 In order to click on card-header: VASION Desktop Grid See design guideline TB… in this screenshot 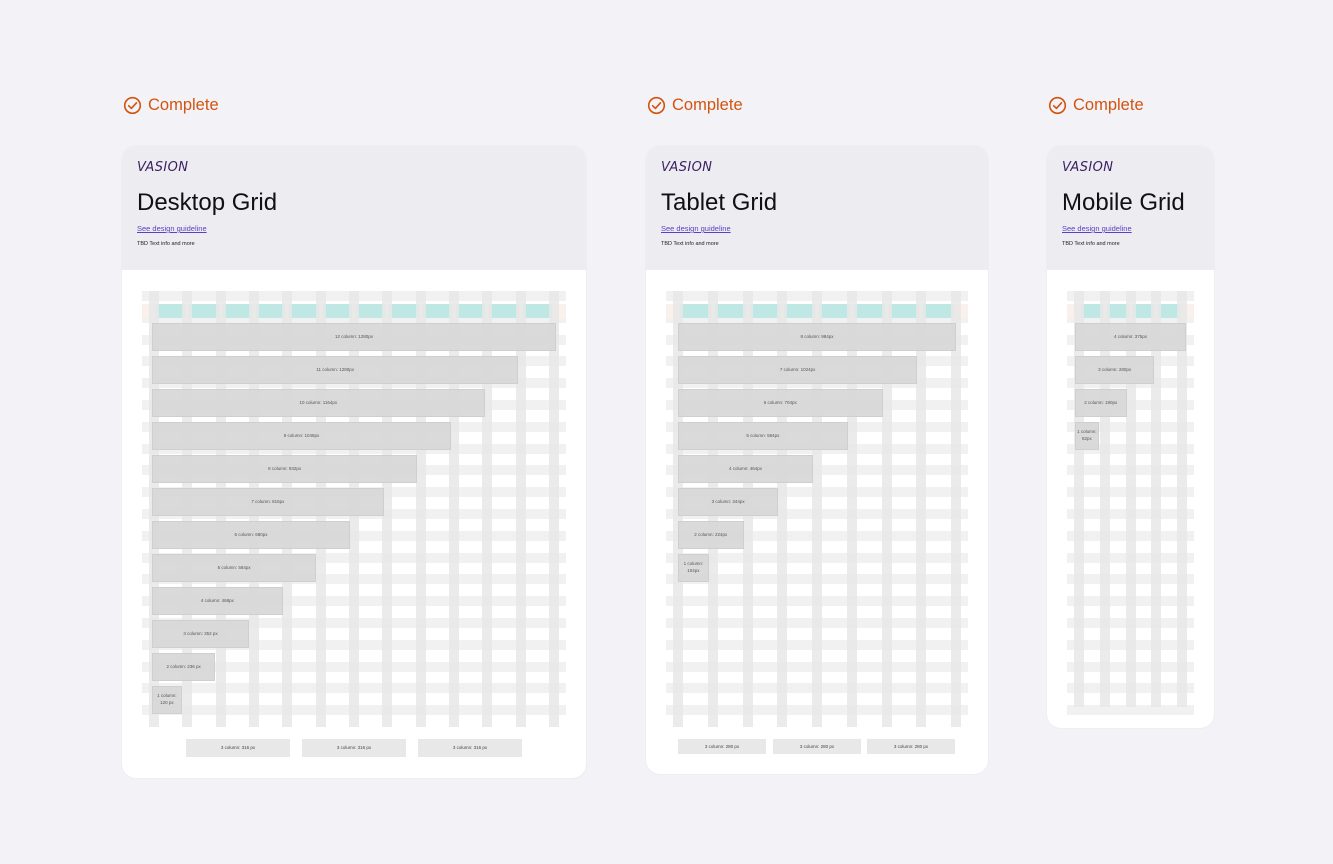, I will do `click(354, 208)`.